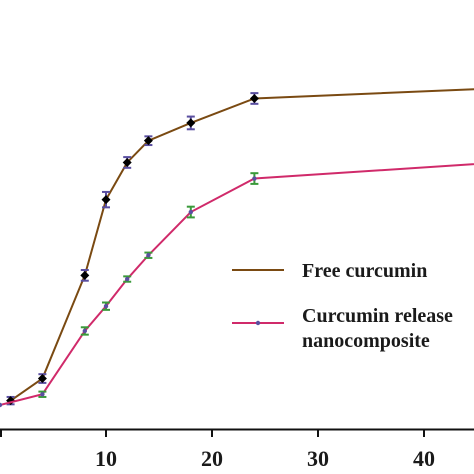 This screenshot has height=474, width=474. I want to click on legend-marker-nanocomposite, so click(258, 323).